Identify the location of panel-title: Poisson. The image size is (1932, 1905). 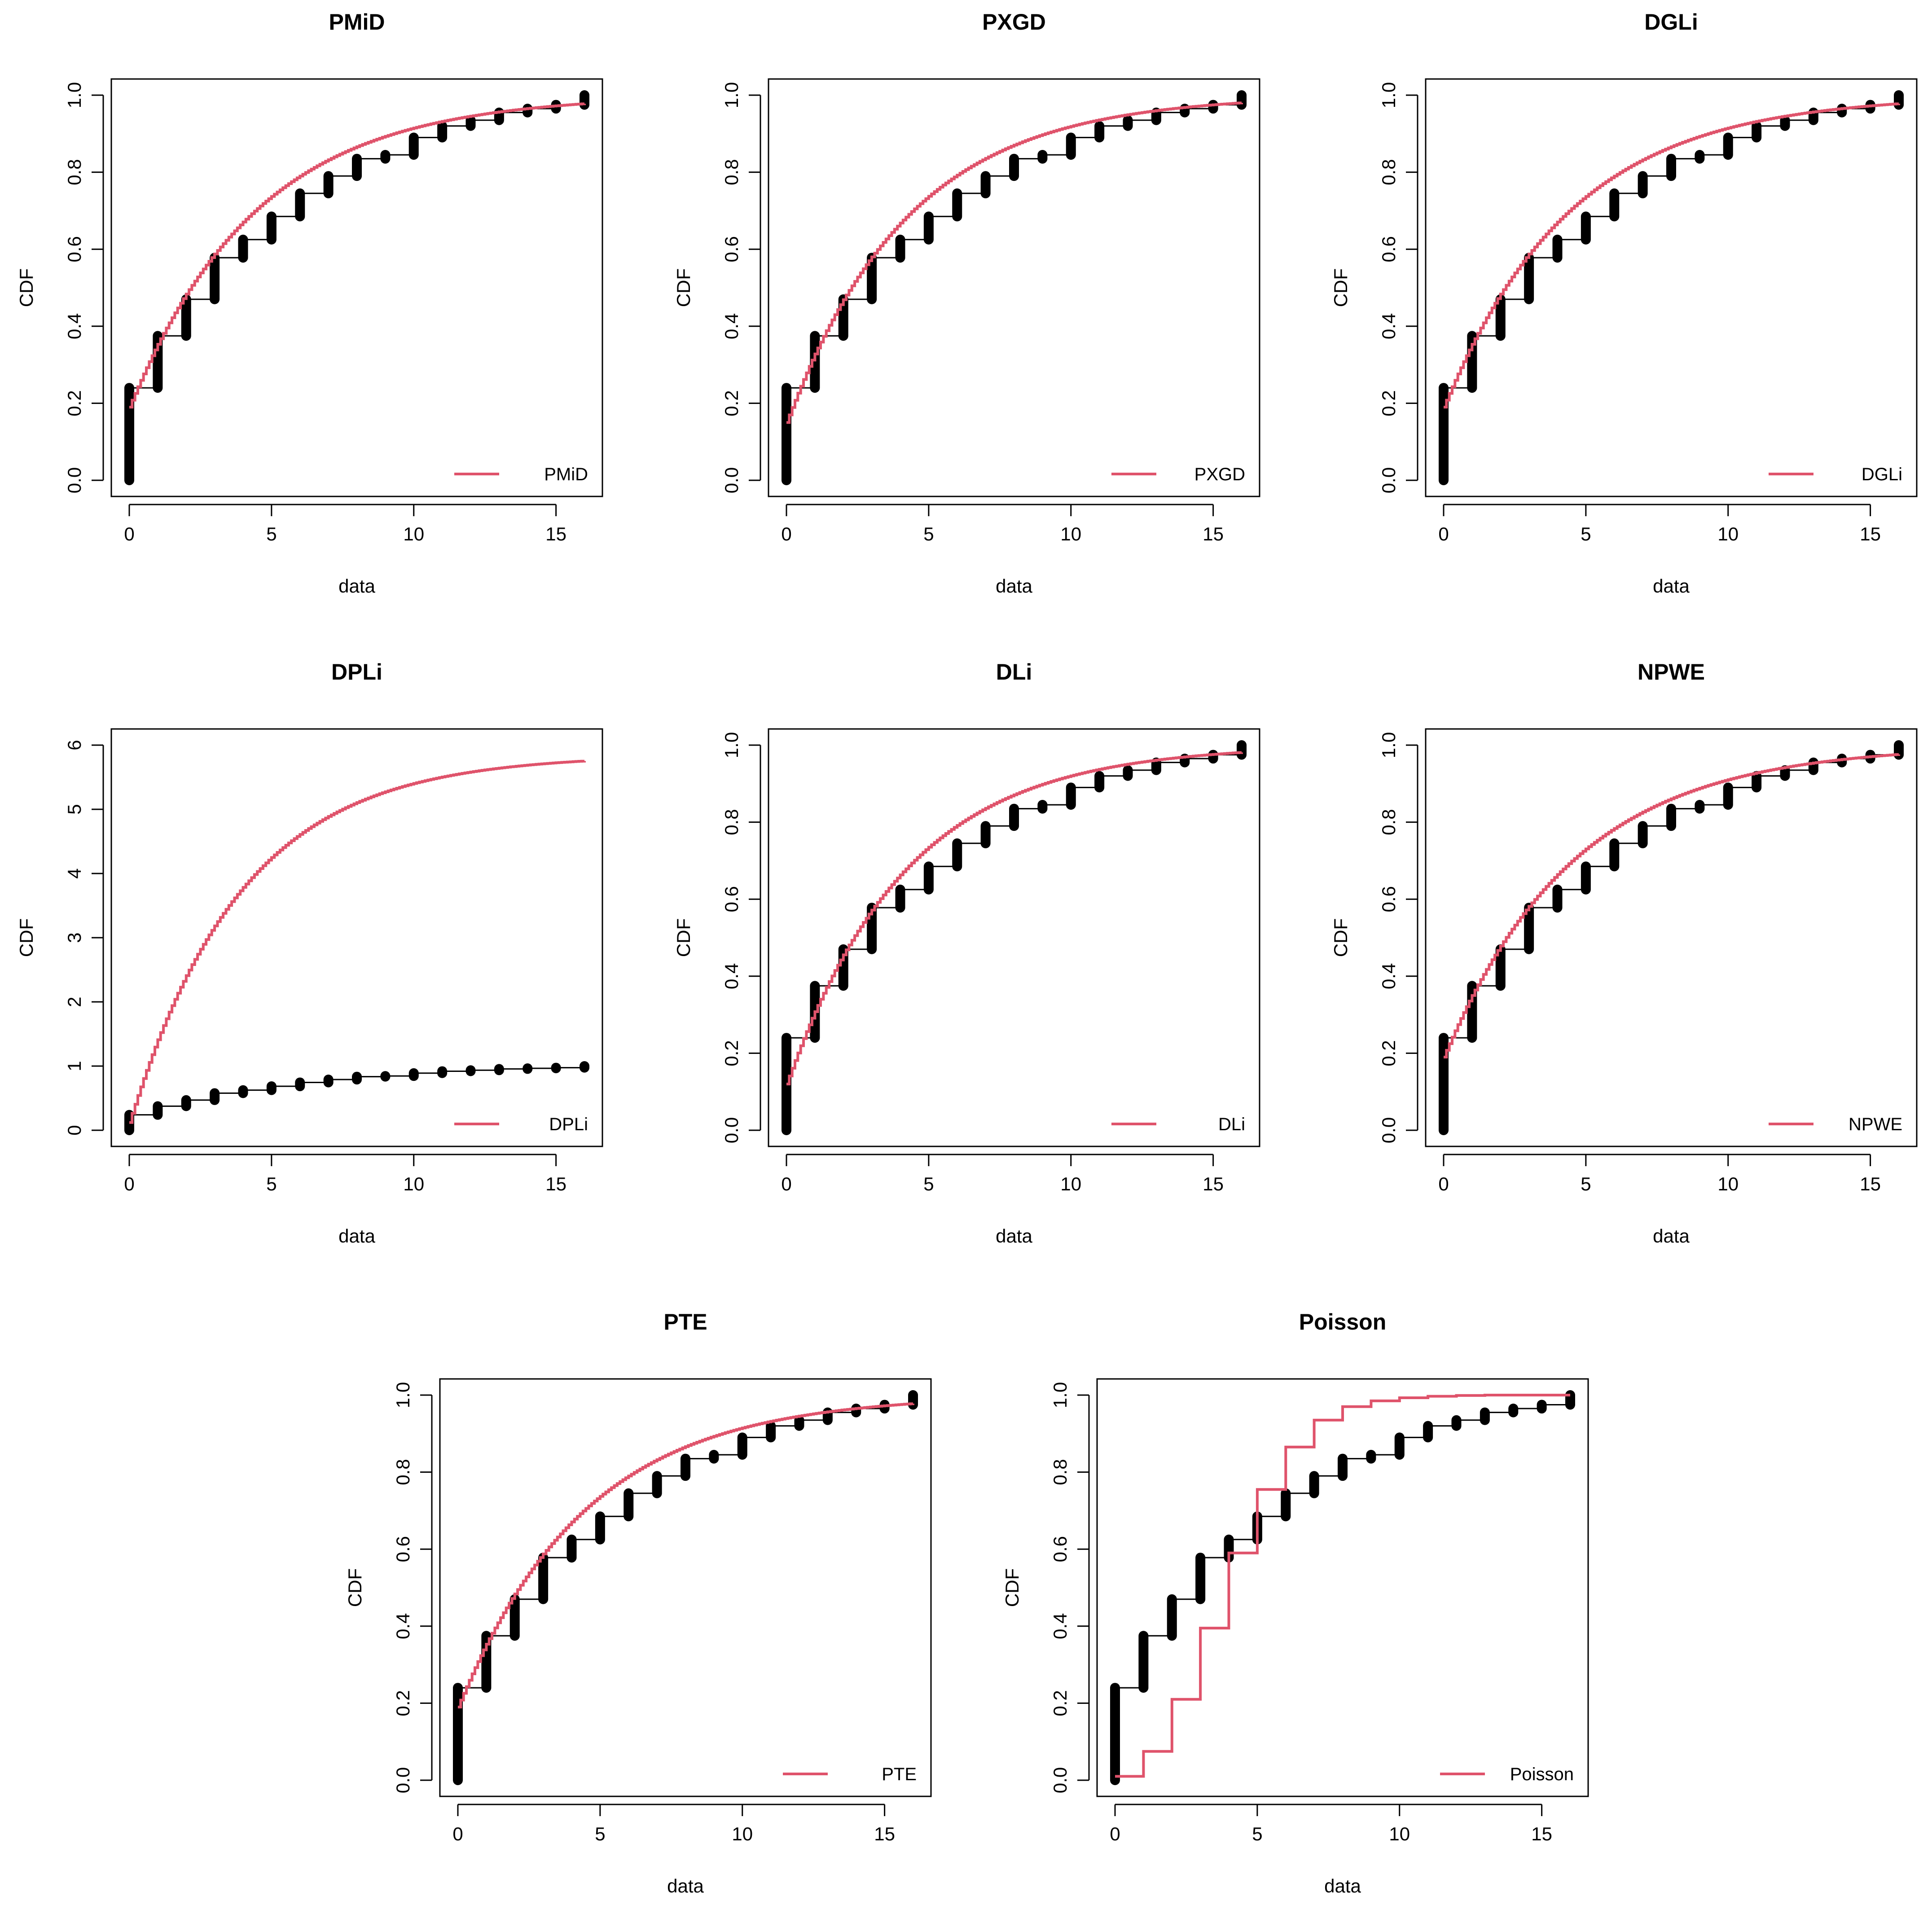
(1342, 1321).